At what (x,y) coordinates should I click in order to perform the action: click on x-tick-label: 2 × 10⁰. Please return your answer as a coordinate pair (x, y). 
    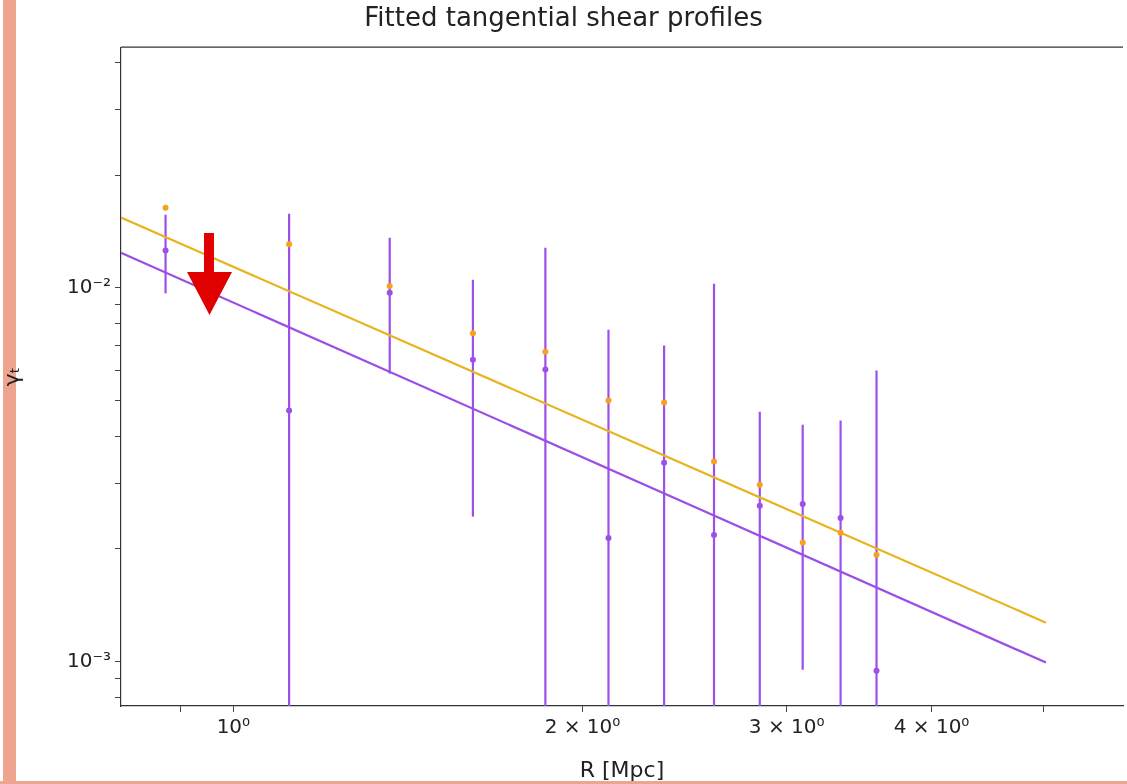
    Looking at the image, I should click on (582, 726).